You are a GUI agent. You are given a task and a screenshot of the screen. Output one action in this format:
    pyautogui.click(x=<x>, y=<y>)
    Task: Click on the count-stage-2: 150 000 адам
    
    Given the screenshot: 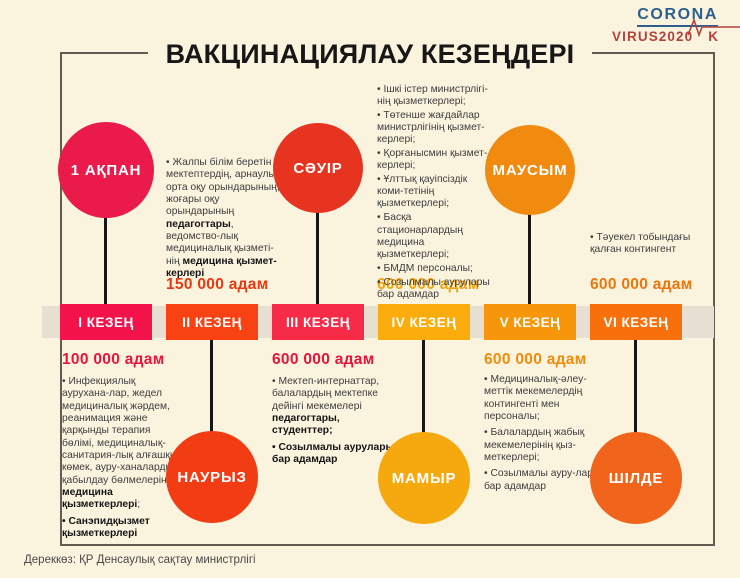 What is the action you would take?
    pyautogui.click(x=217, y=284)
    